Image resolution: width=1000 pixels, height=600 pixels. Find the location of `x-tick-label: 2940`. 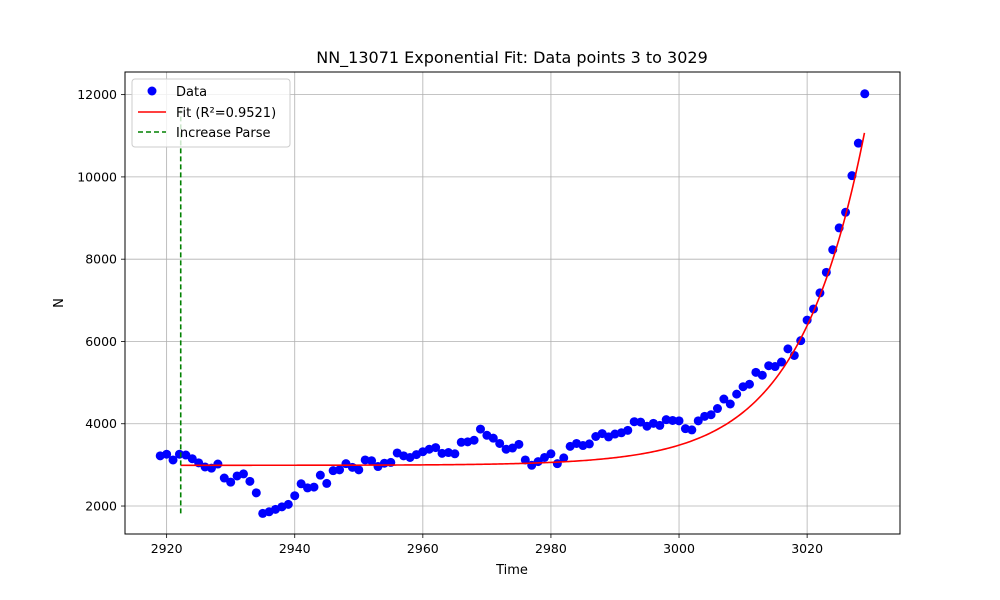

x-tick-label: 2940 is located at coordinates (295, 548).